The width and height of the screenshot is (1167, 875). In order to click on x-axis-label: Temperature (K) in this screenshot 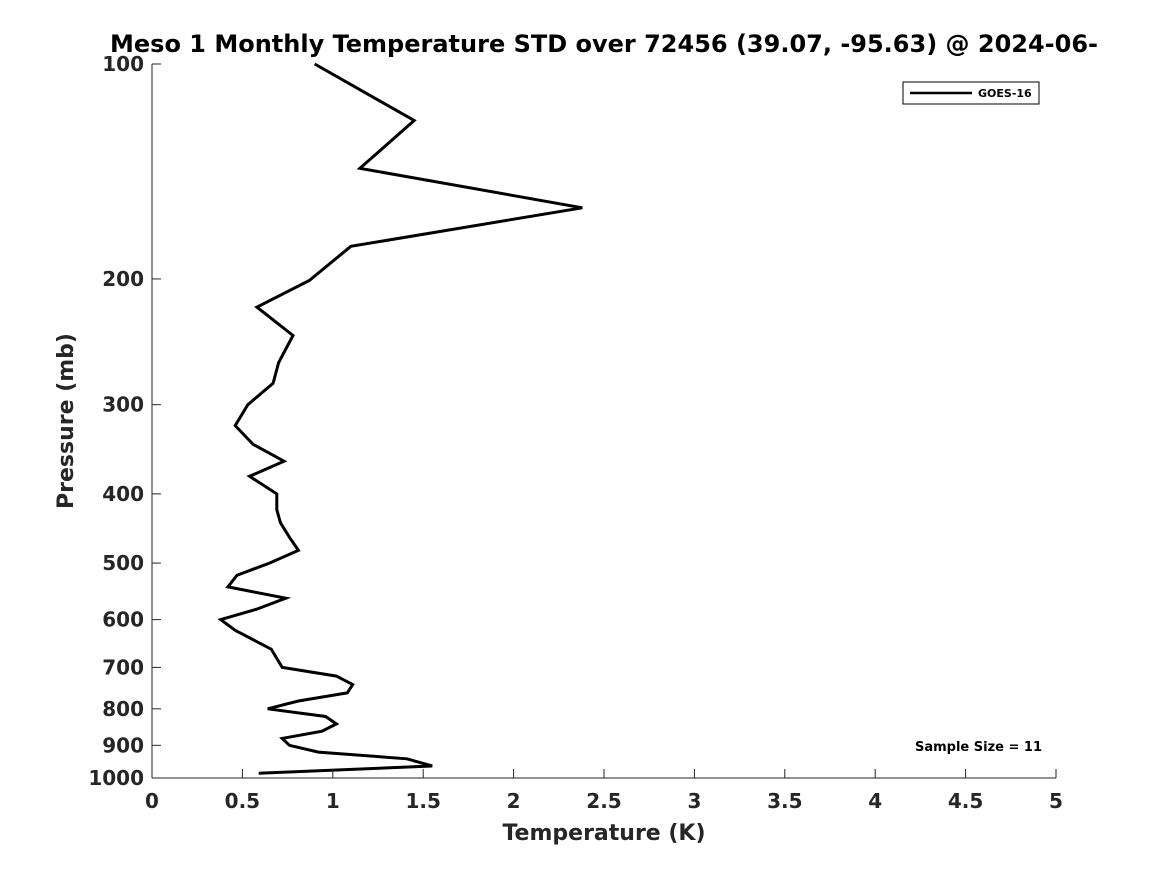, I will do `click(603, 833)`.